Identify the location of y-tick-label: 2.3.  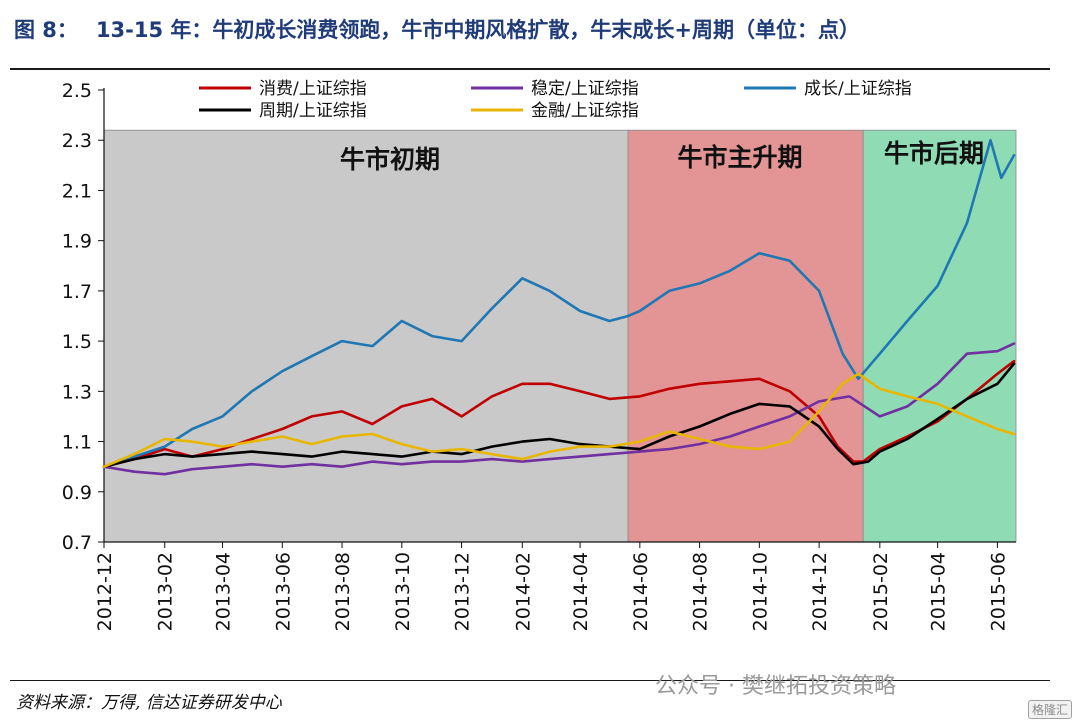
(77, 141).